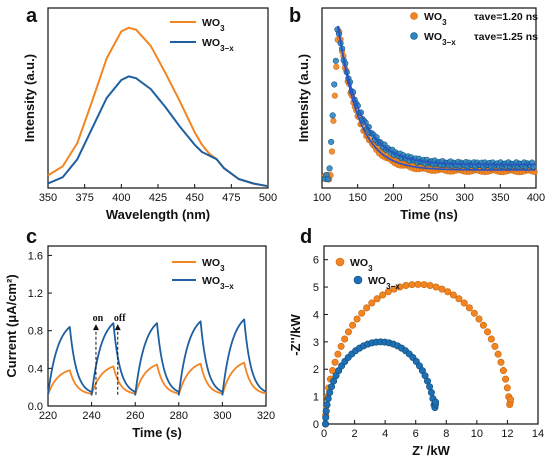 This screenshot has width=550, height=467. Describe the element at coordinates (194, 198) in the screenshot. I see `panel-a-x-tick-label: 450` at that location.